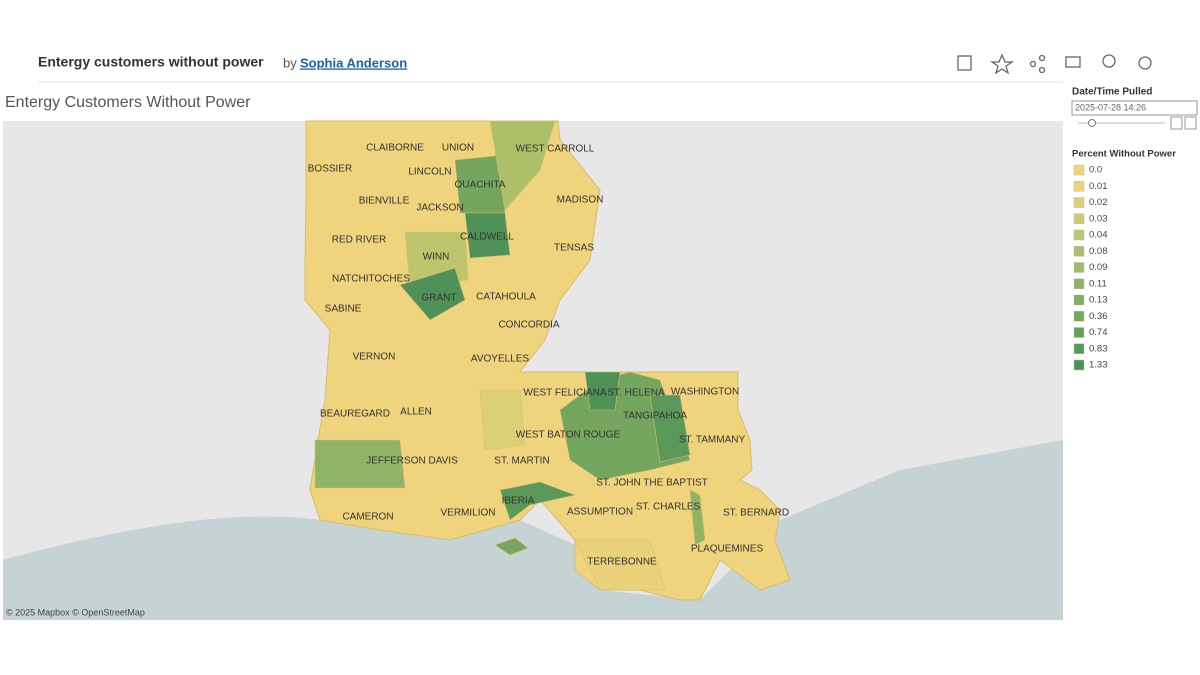 The image size is (1200, 675). What do you see at coordinates (1037, 64) in the screenshot?
I see `share-icon` at bounding box center [1037, 64].